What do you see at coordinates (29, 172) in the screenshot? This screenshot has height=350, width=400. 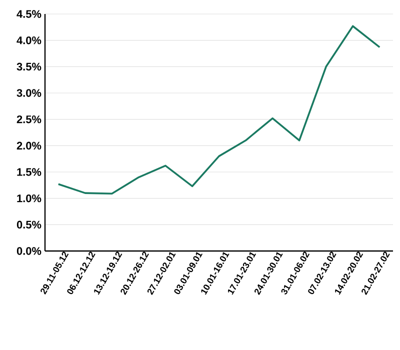 I see `y-tick-label: 1.5%` at bounding box center [29, 172].